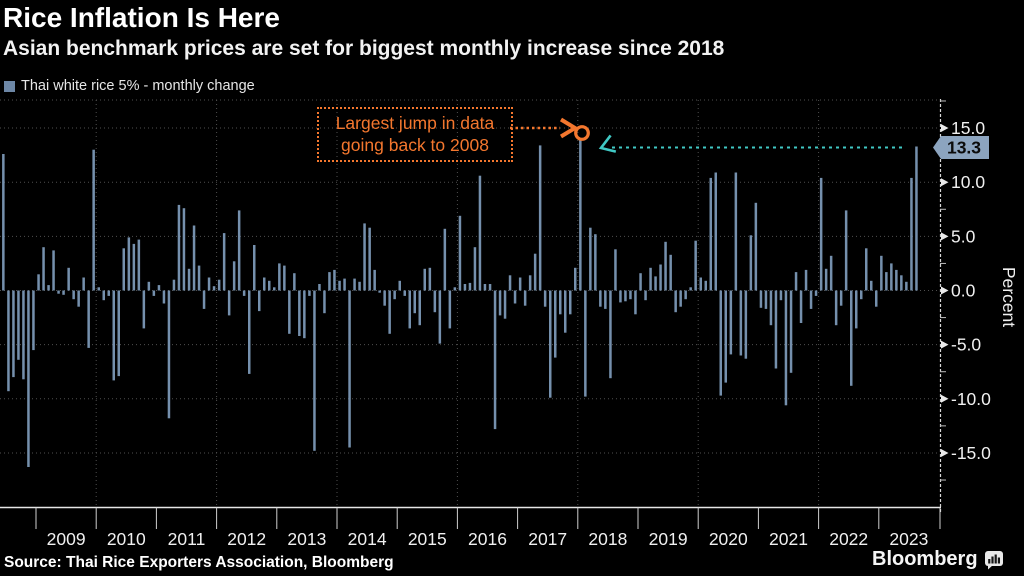  What do you see at coordinates (993, 559) in the screenshot?
I see `bloomberg-chart-bubble-icon` at bounding box center [993, 559].